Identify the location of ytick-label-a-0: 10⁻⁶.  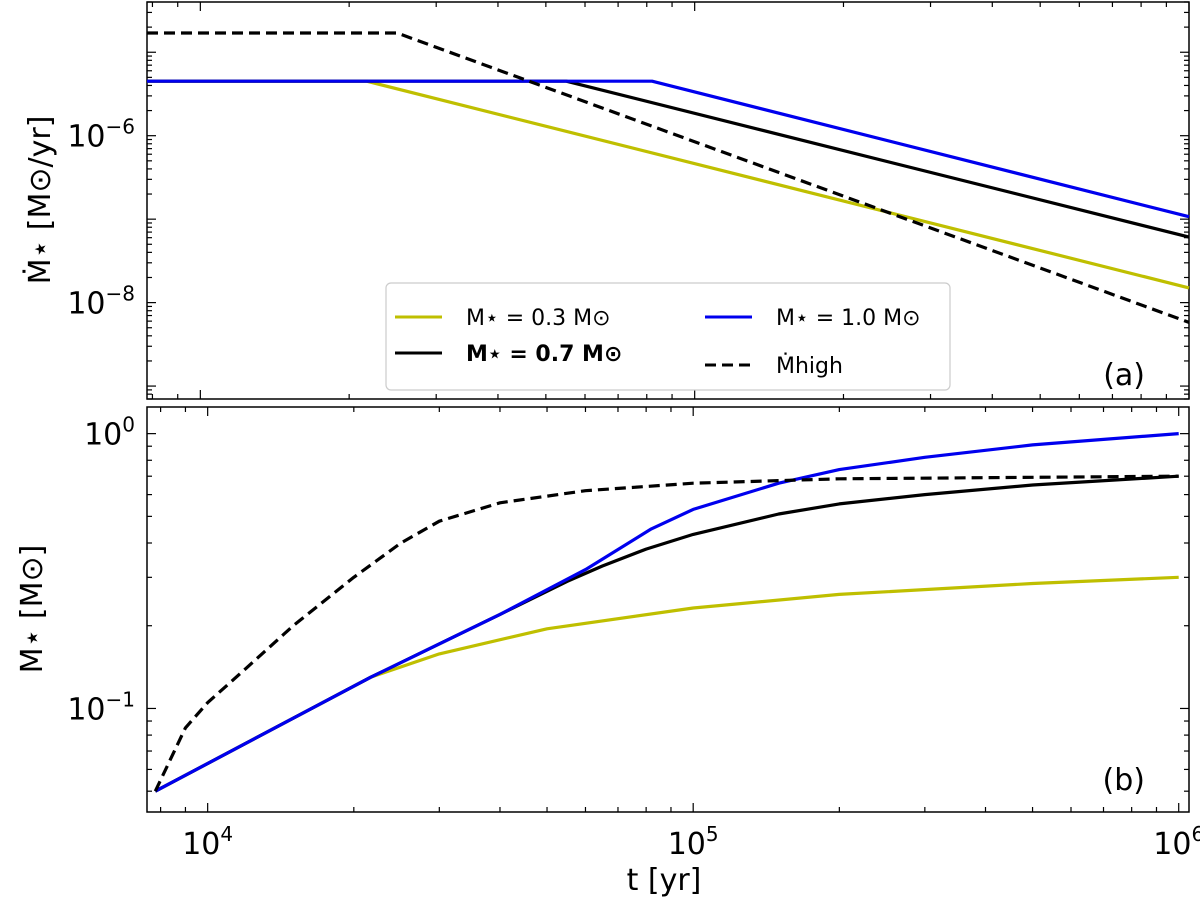
(101, 135).